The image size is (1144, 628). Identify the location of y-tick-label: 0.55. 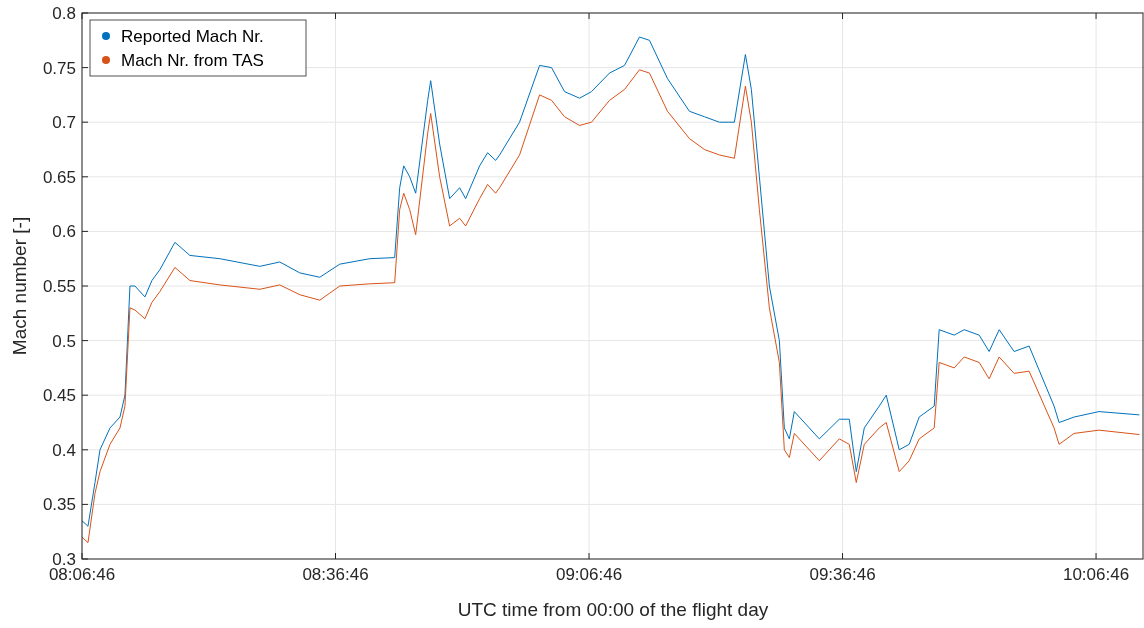
(59, 286).